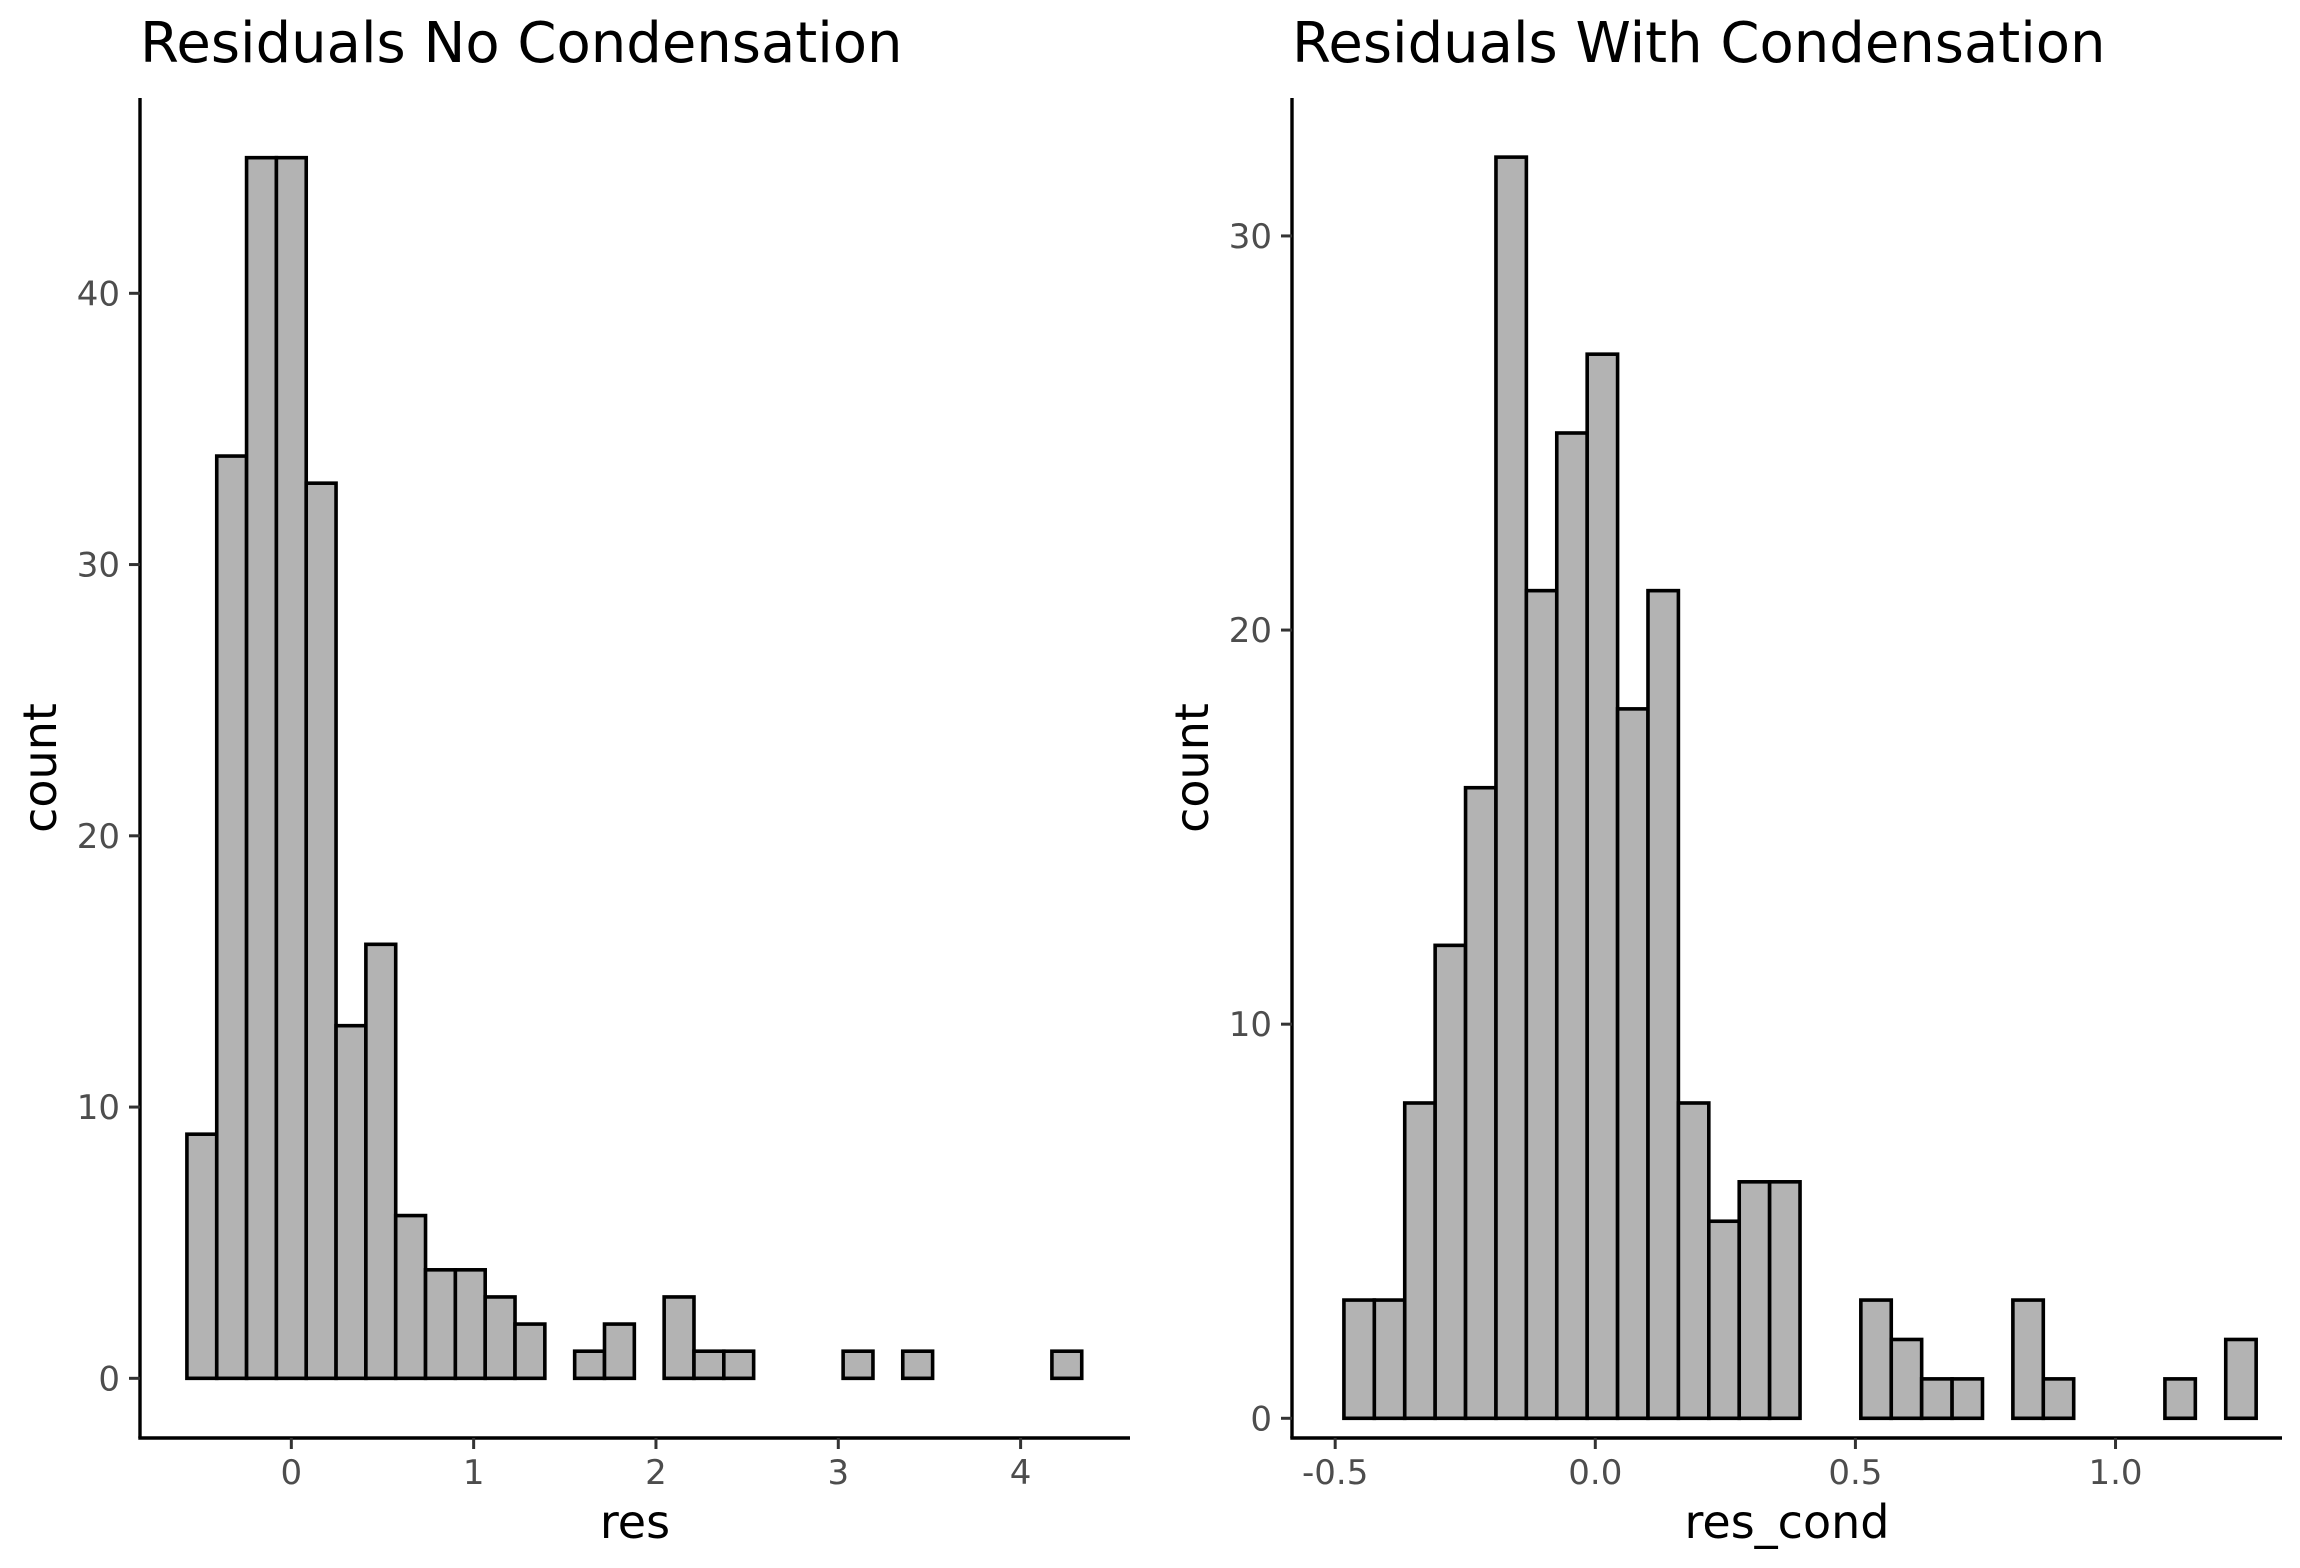 The width and height of the screenshot is (2300, 1568). What do you see at coordinates (2115, 1473) in the screenshot?
I see `x-tick-label: 1.0` at bounding box center [2115, 1473].